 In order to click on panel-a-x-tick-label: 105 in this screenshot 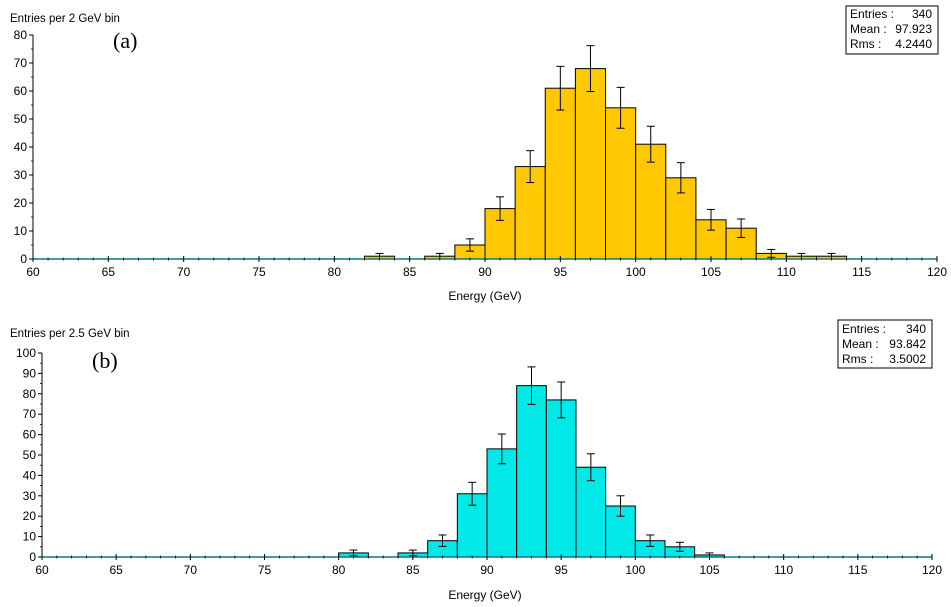, I will do `click(711, 272)`.